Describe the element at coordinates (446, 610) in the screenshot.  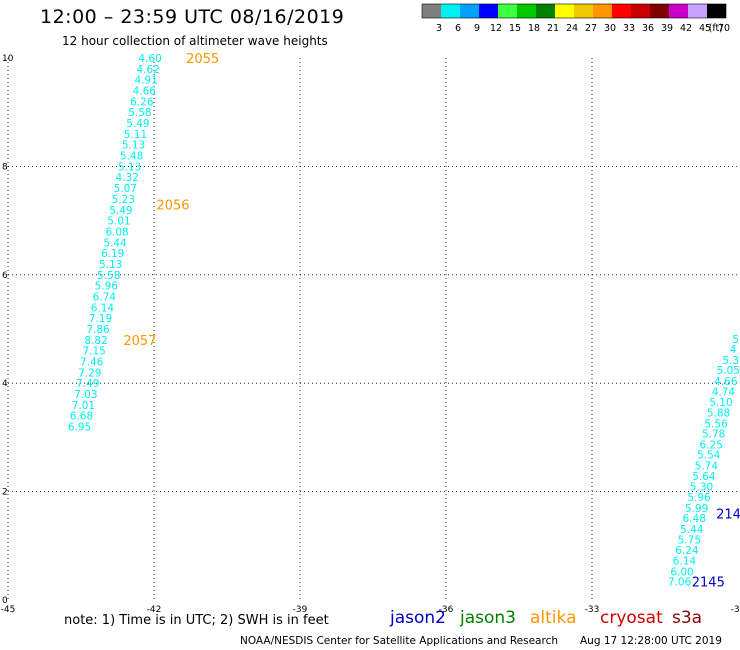
I see `x-tick-label: -36` at that location.